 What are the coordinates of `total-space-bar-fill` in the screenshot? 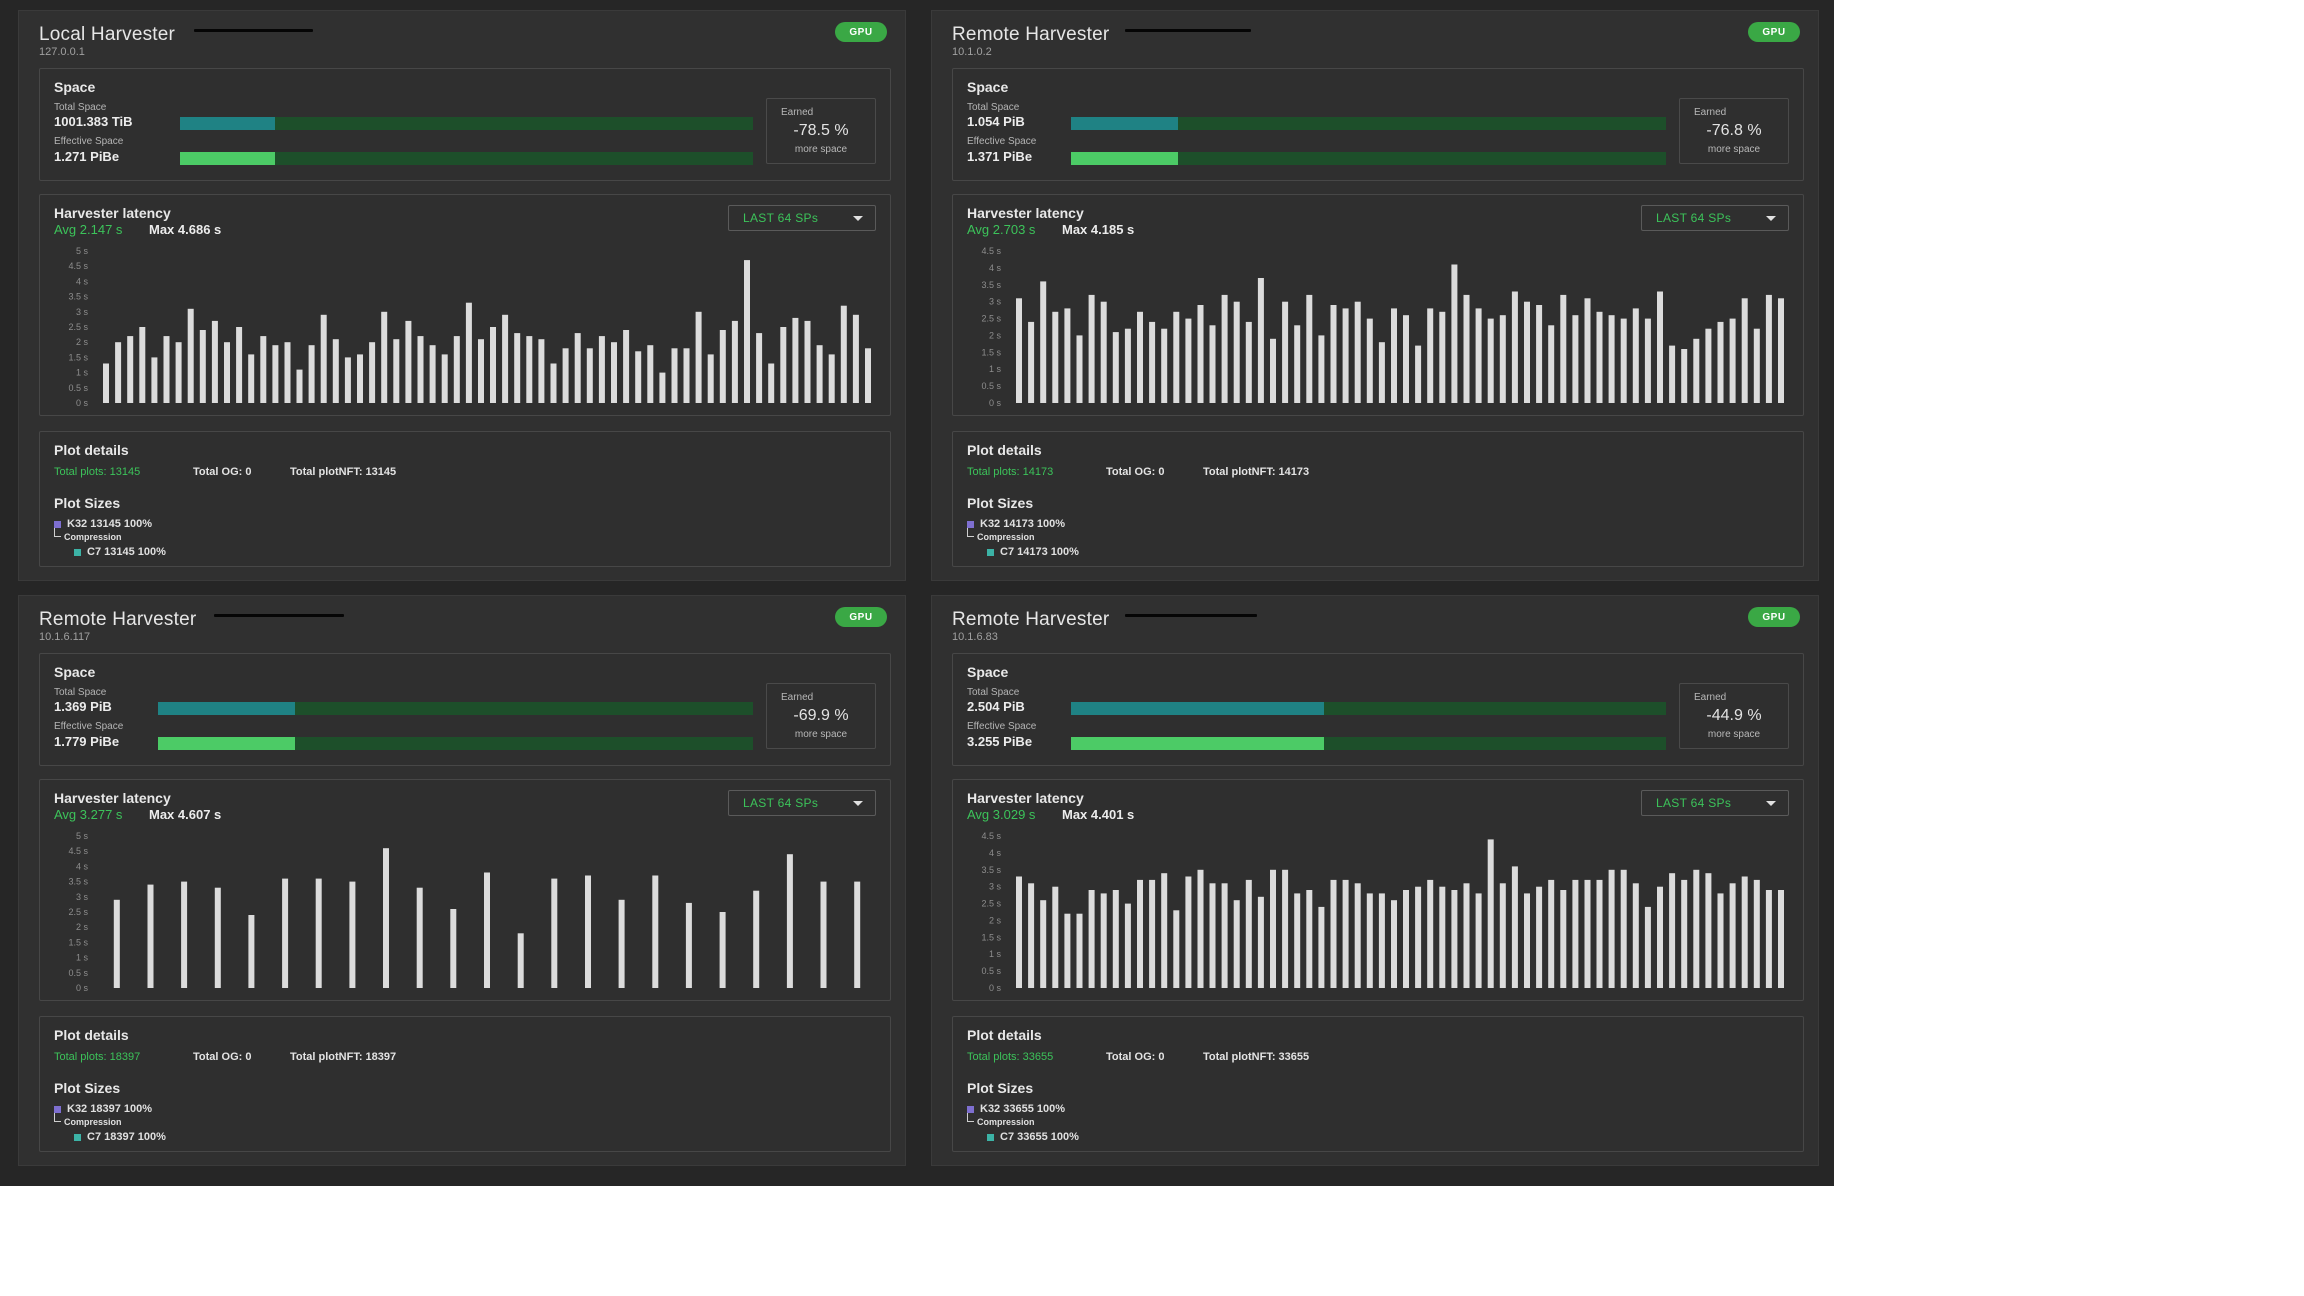 It's located at (1125, 123).